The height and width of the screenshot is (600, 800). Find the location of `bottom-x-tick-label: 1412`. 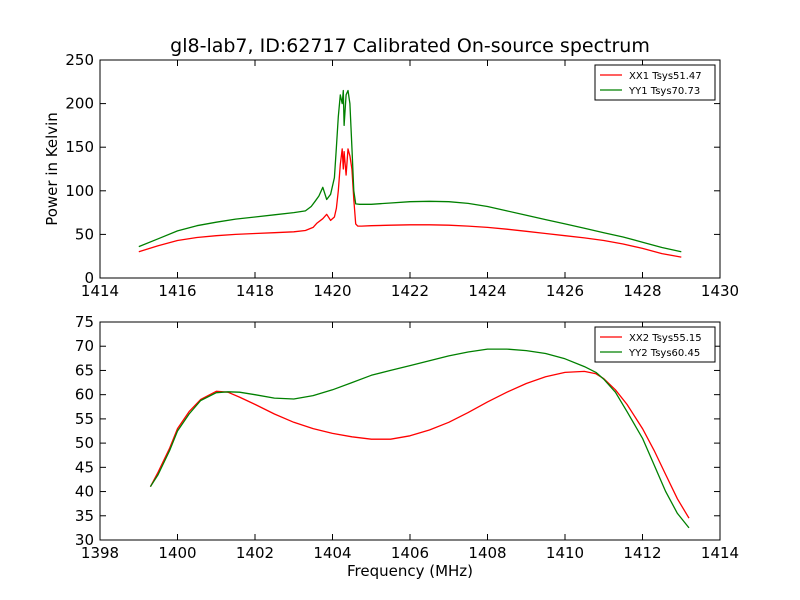

bottom-x-tick-label: 1412 is located at coordinates (642, 553).